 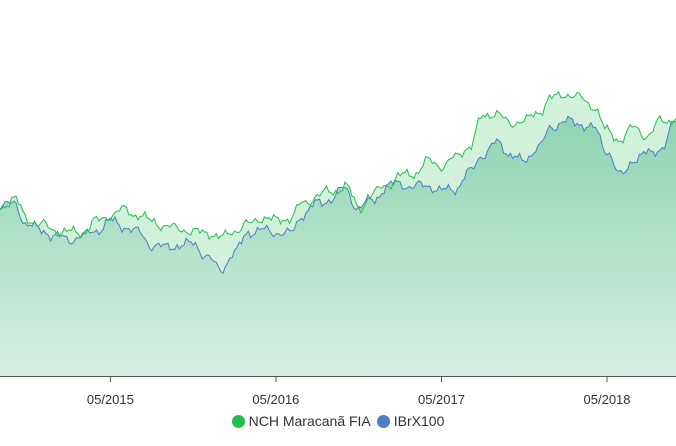 What do you see at coordinates (359, 391) in the screenshot?
I see `x-axis-ticks: 05/2015 05/2016 05/2017 05/2018` at bounding box center [359, 391].